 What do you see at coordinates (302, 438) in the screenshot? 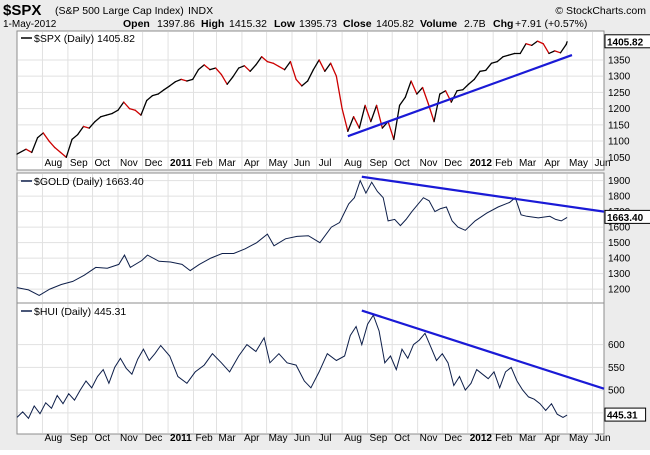
I see `hui-x-tick-label: Jun` at bounding box center [302, 438].